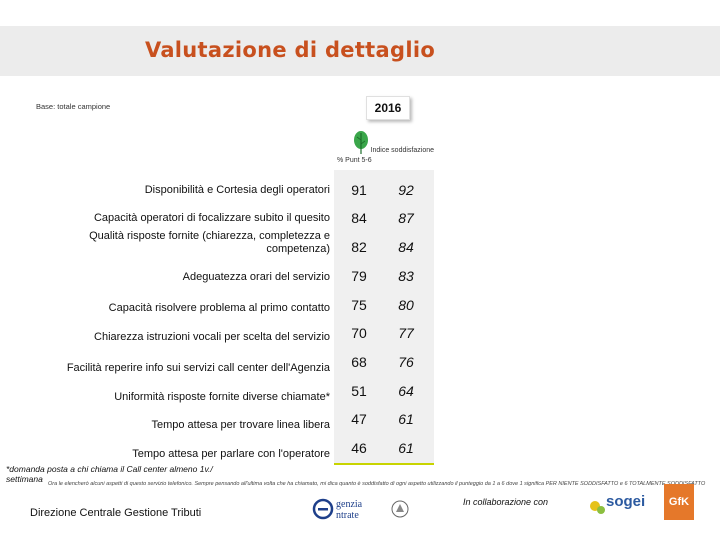 The height and width of the screenshot is (540, 720). I want to click on row-pct: 82, so click(359, 247).